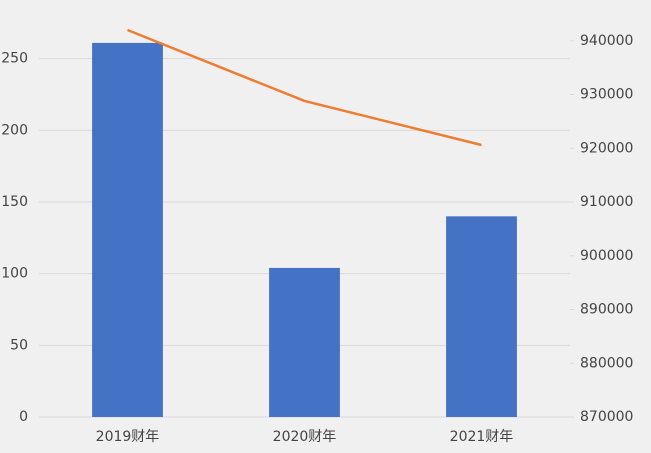 This screenshot has width=651, height=453. What do you see at coordinates (606, 148) in the screenshot?
I see `y2-tick-label: 920000` at bounding box center [606, 148].